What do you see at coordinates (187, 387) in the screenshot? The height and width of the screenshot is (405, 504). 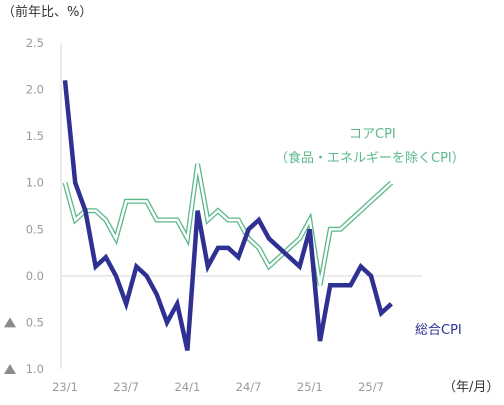 I see `x-tick-label: 24/1` at bounding box center [187, 387].